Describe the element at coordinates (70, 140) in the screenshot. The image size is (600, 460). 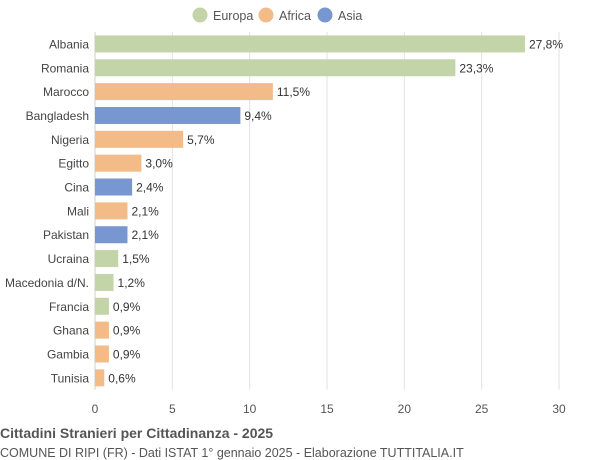
I see `category-label: Nigeria` at that location.